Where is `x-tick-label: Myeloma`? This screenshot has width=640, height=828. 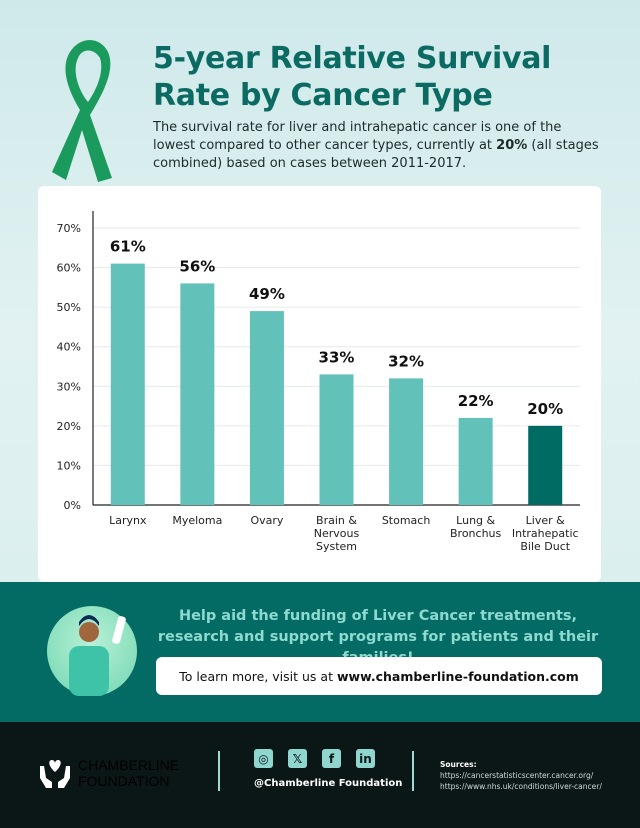 x-tick-label: Myeloma is located at coordinates (197, 520).